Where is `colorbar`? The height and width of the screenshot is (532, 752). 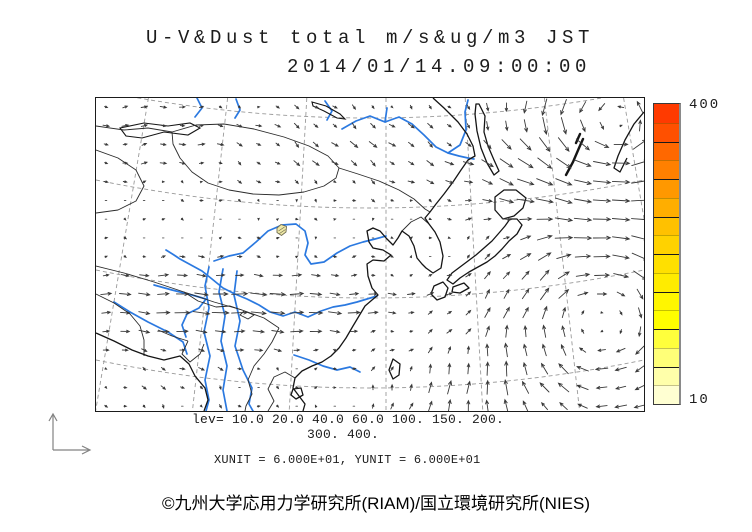
colorbar is located at coordinates (667, 254).